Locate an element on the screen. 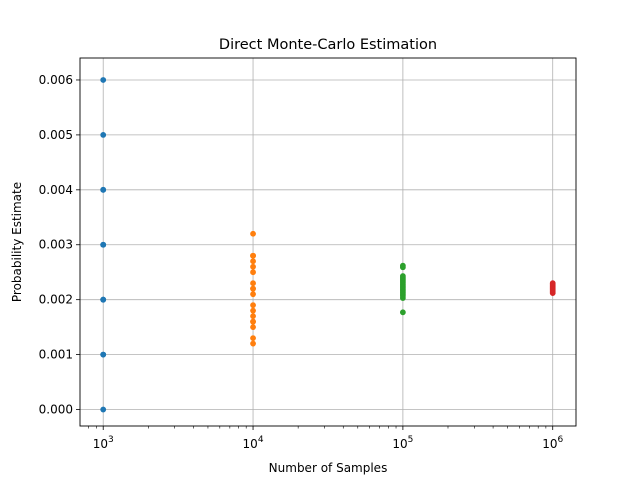 Image resolution: width=640 pixels, height=480 pixels. y-tick-label: 0.000 is located at coordinates (56, 410).